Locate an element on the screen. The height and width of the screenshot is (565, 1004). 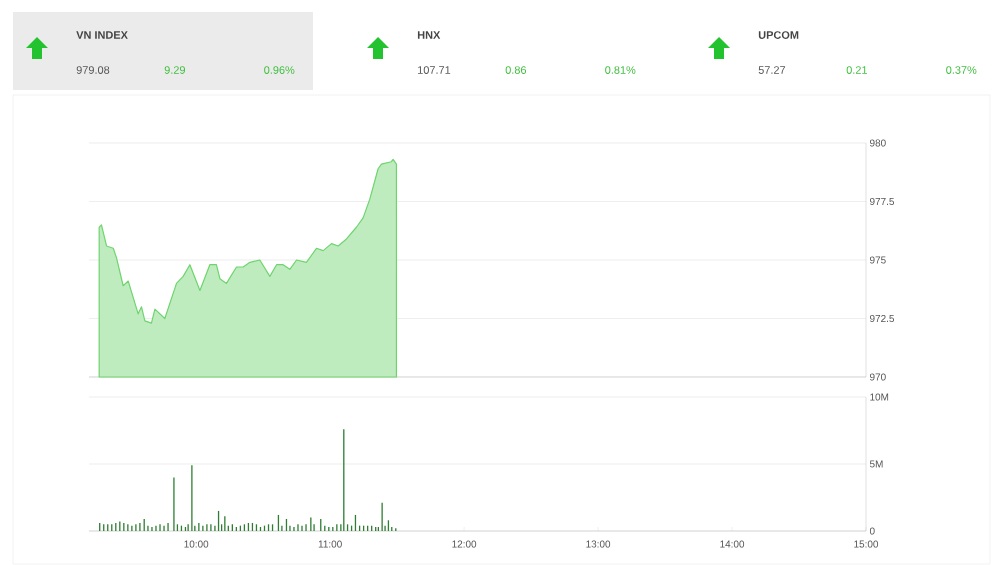
x-tick-label: 15:00 is located at coordinates (866, 544).